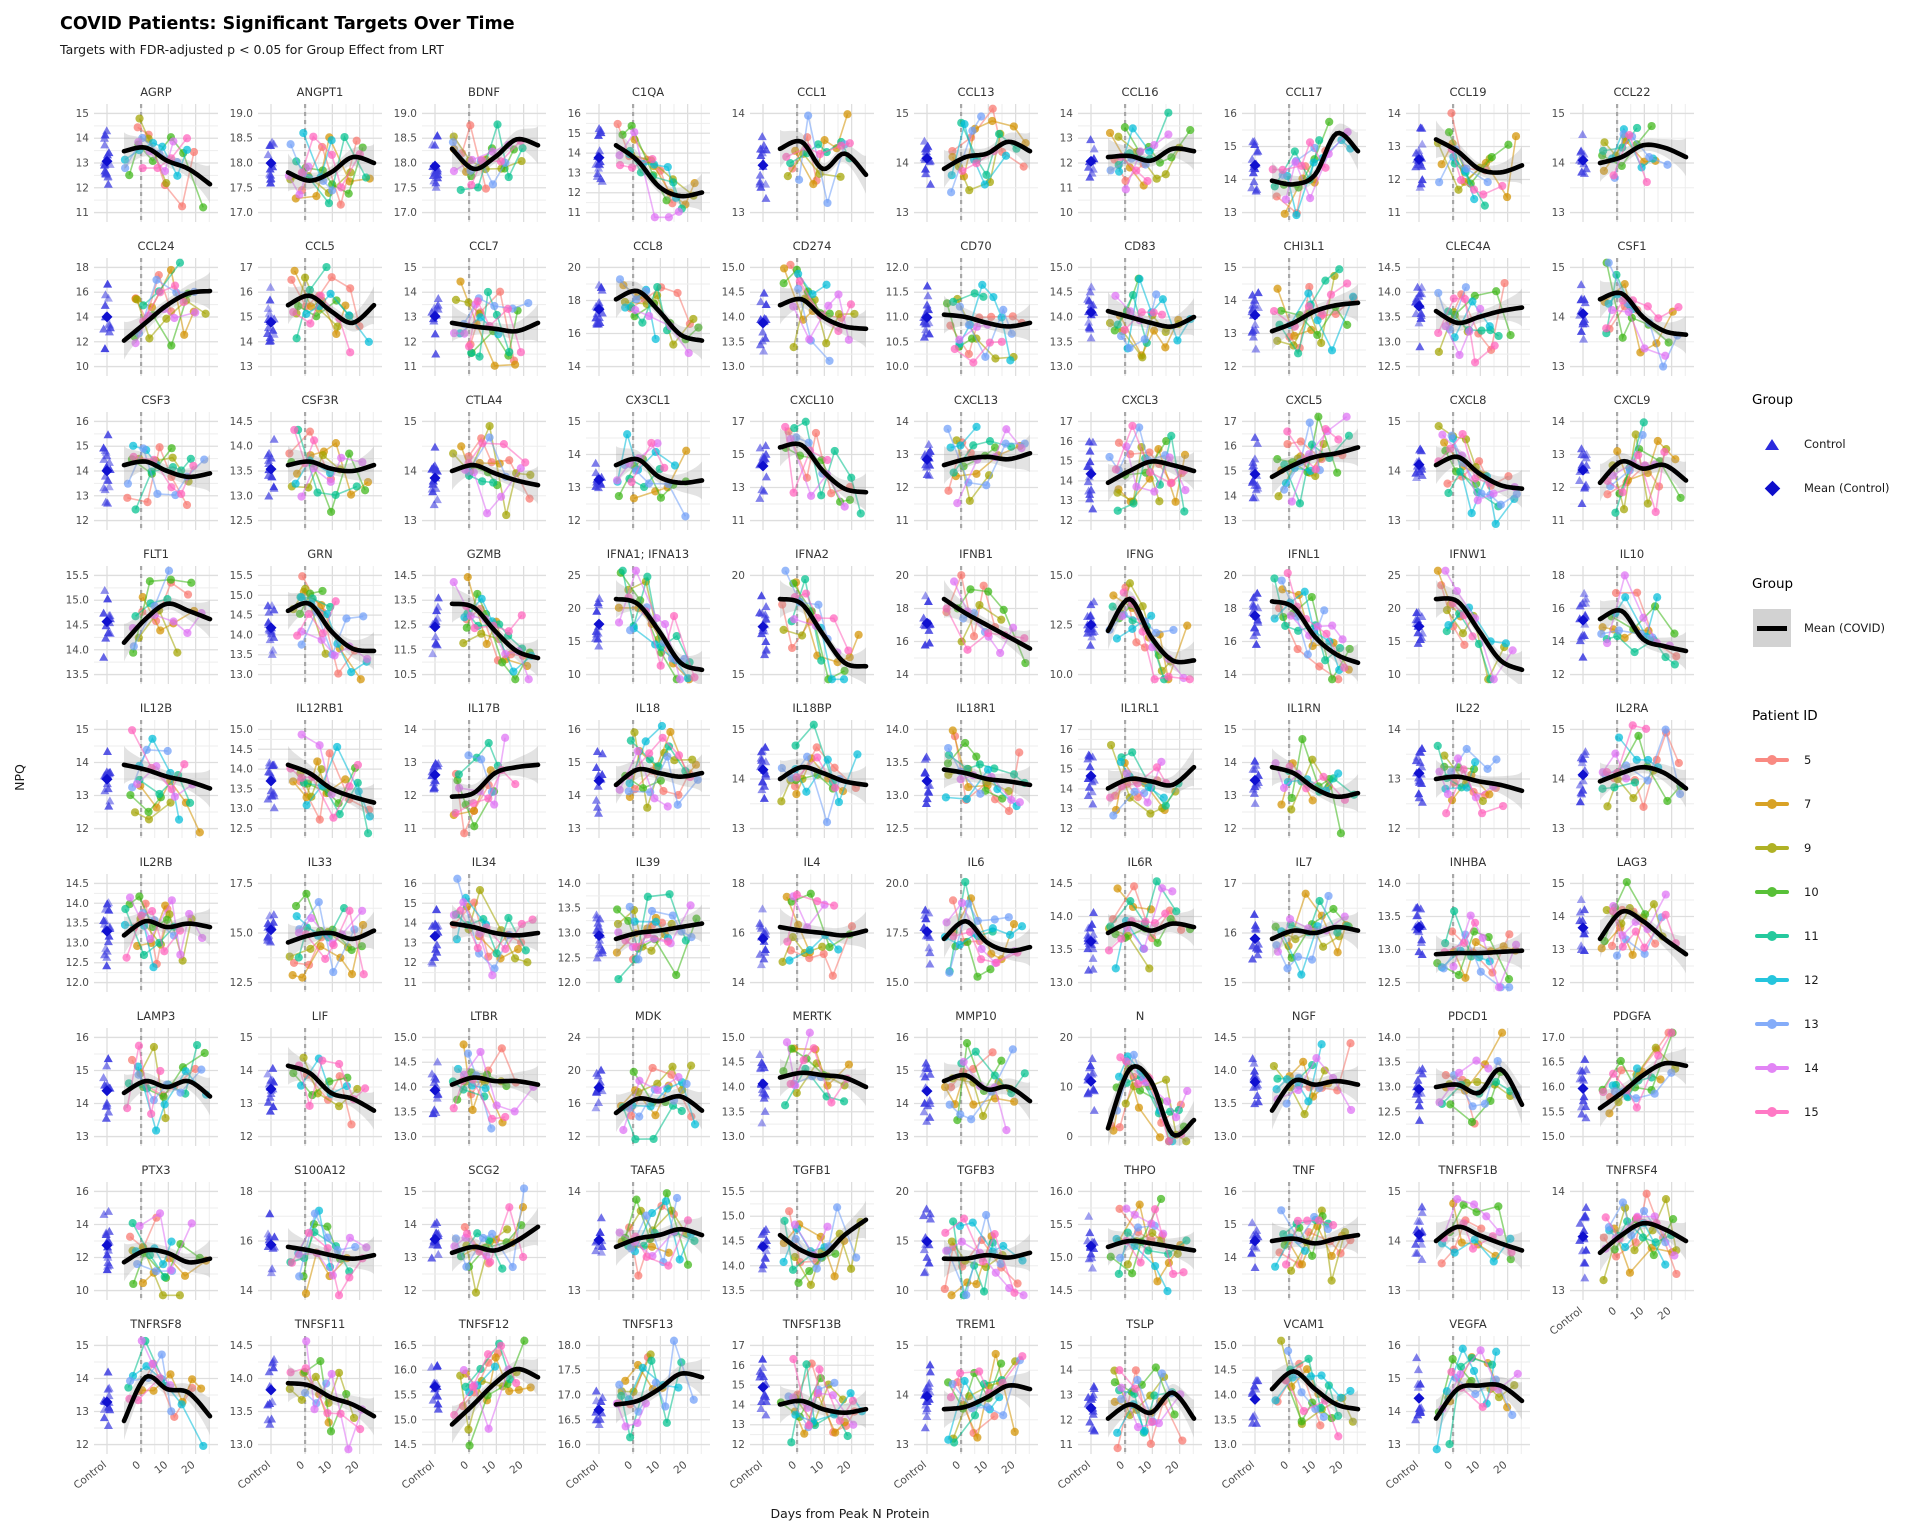 The image size is (1920, 1536). I want to click on y-tick-label: 10, so click(902, 1291).